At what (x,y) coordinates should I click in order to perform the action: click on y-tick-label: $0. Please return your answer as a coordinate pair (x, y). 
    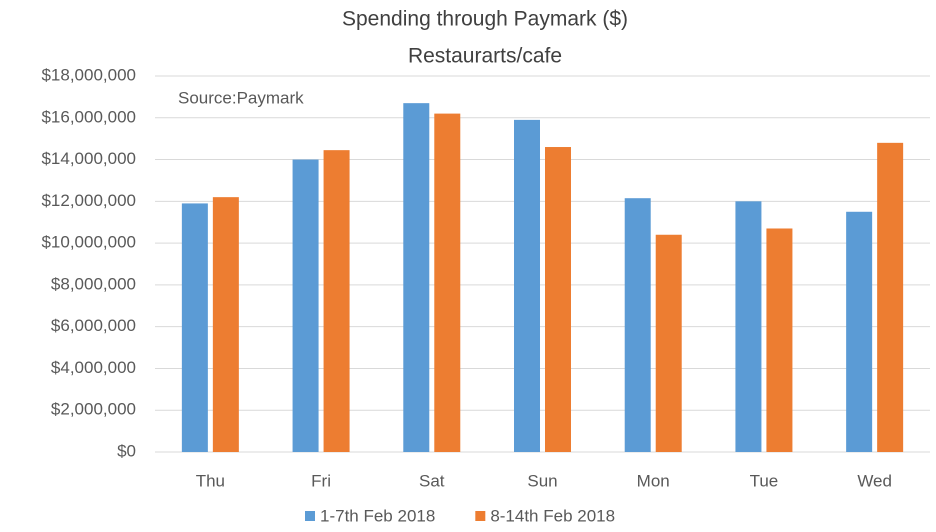
    Looking at the image, I should click on (126, 450).